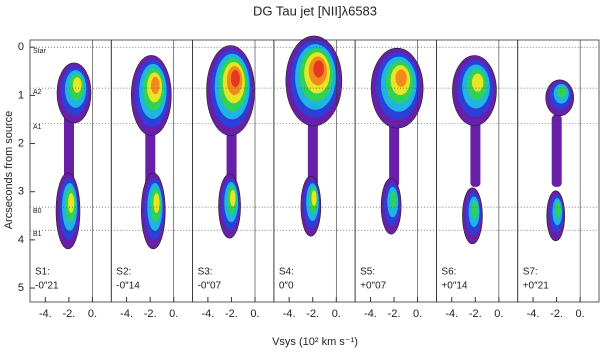  What do you see at coordinates (42, 272) in the screenshot?
I see `panel-name: S1:` at bounding box center [42, 272].